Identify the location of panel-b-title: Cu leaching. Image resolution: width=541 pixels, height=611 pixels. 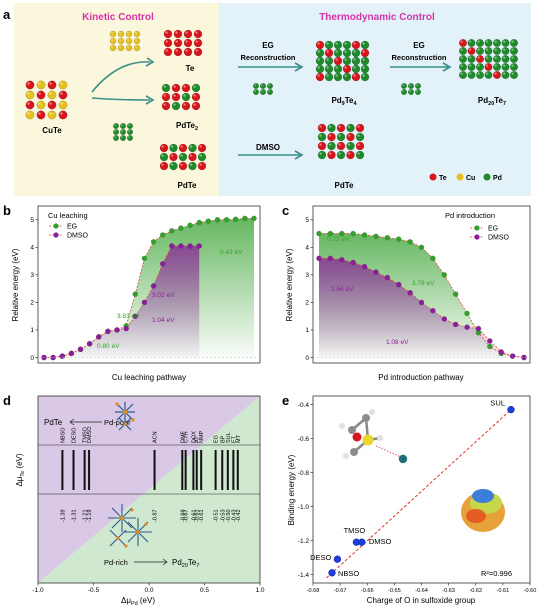
(68, 215).